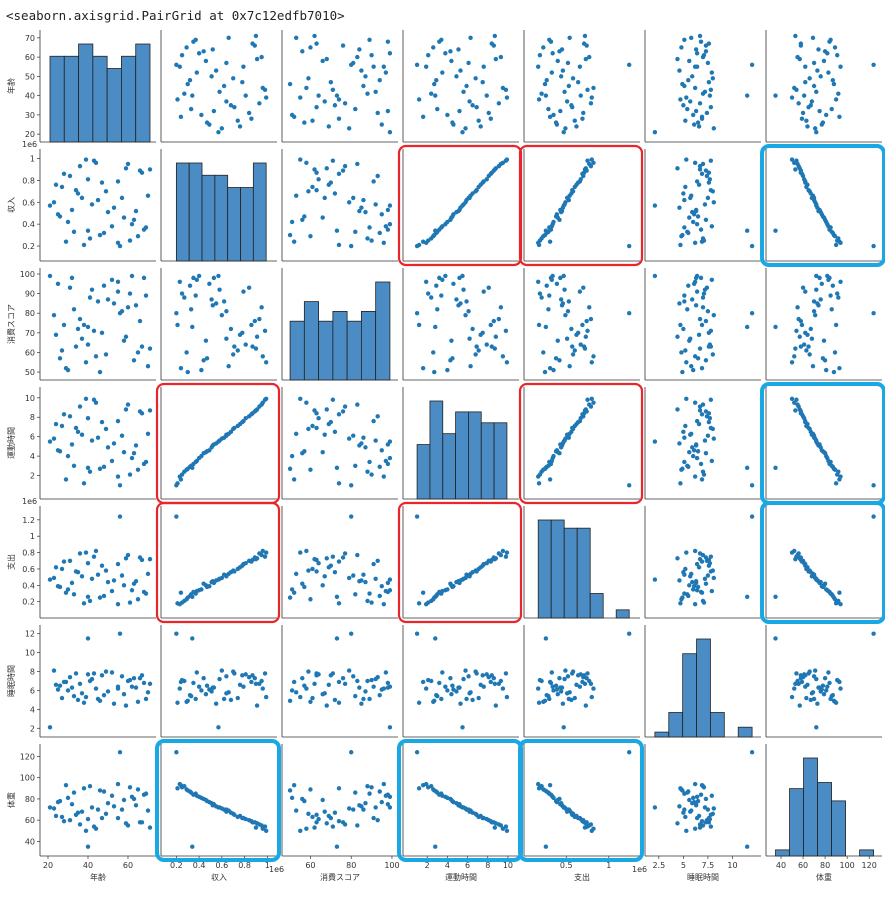  What do you see at coordinates (582, 877) in the screenshot?
I see `x-axis-label: 支出` at bounding box center [582, 877].